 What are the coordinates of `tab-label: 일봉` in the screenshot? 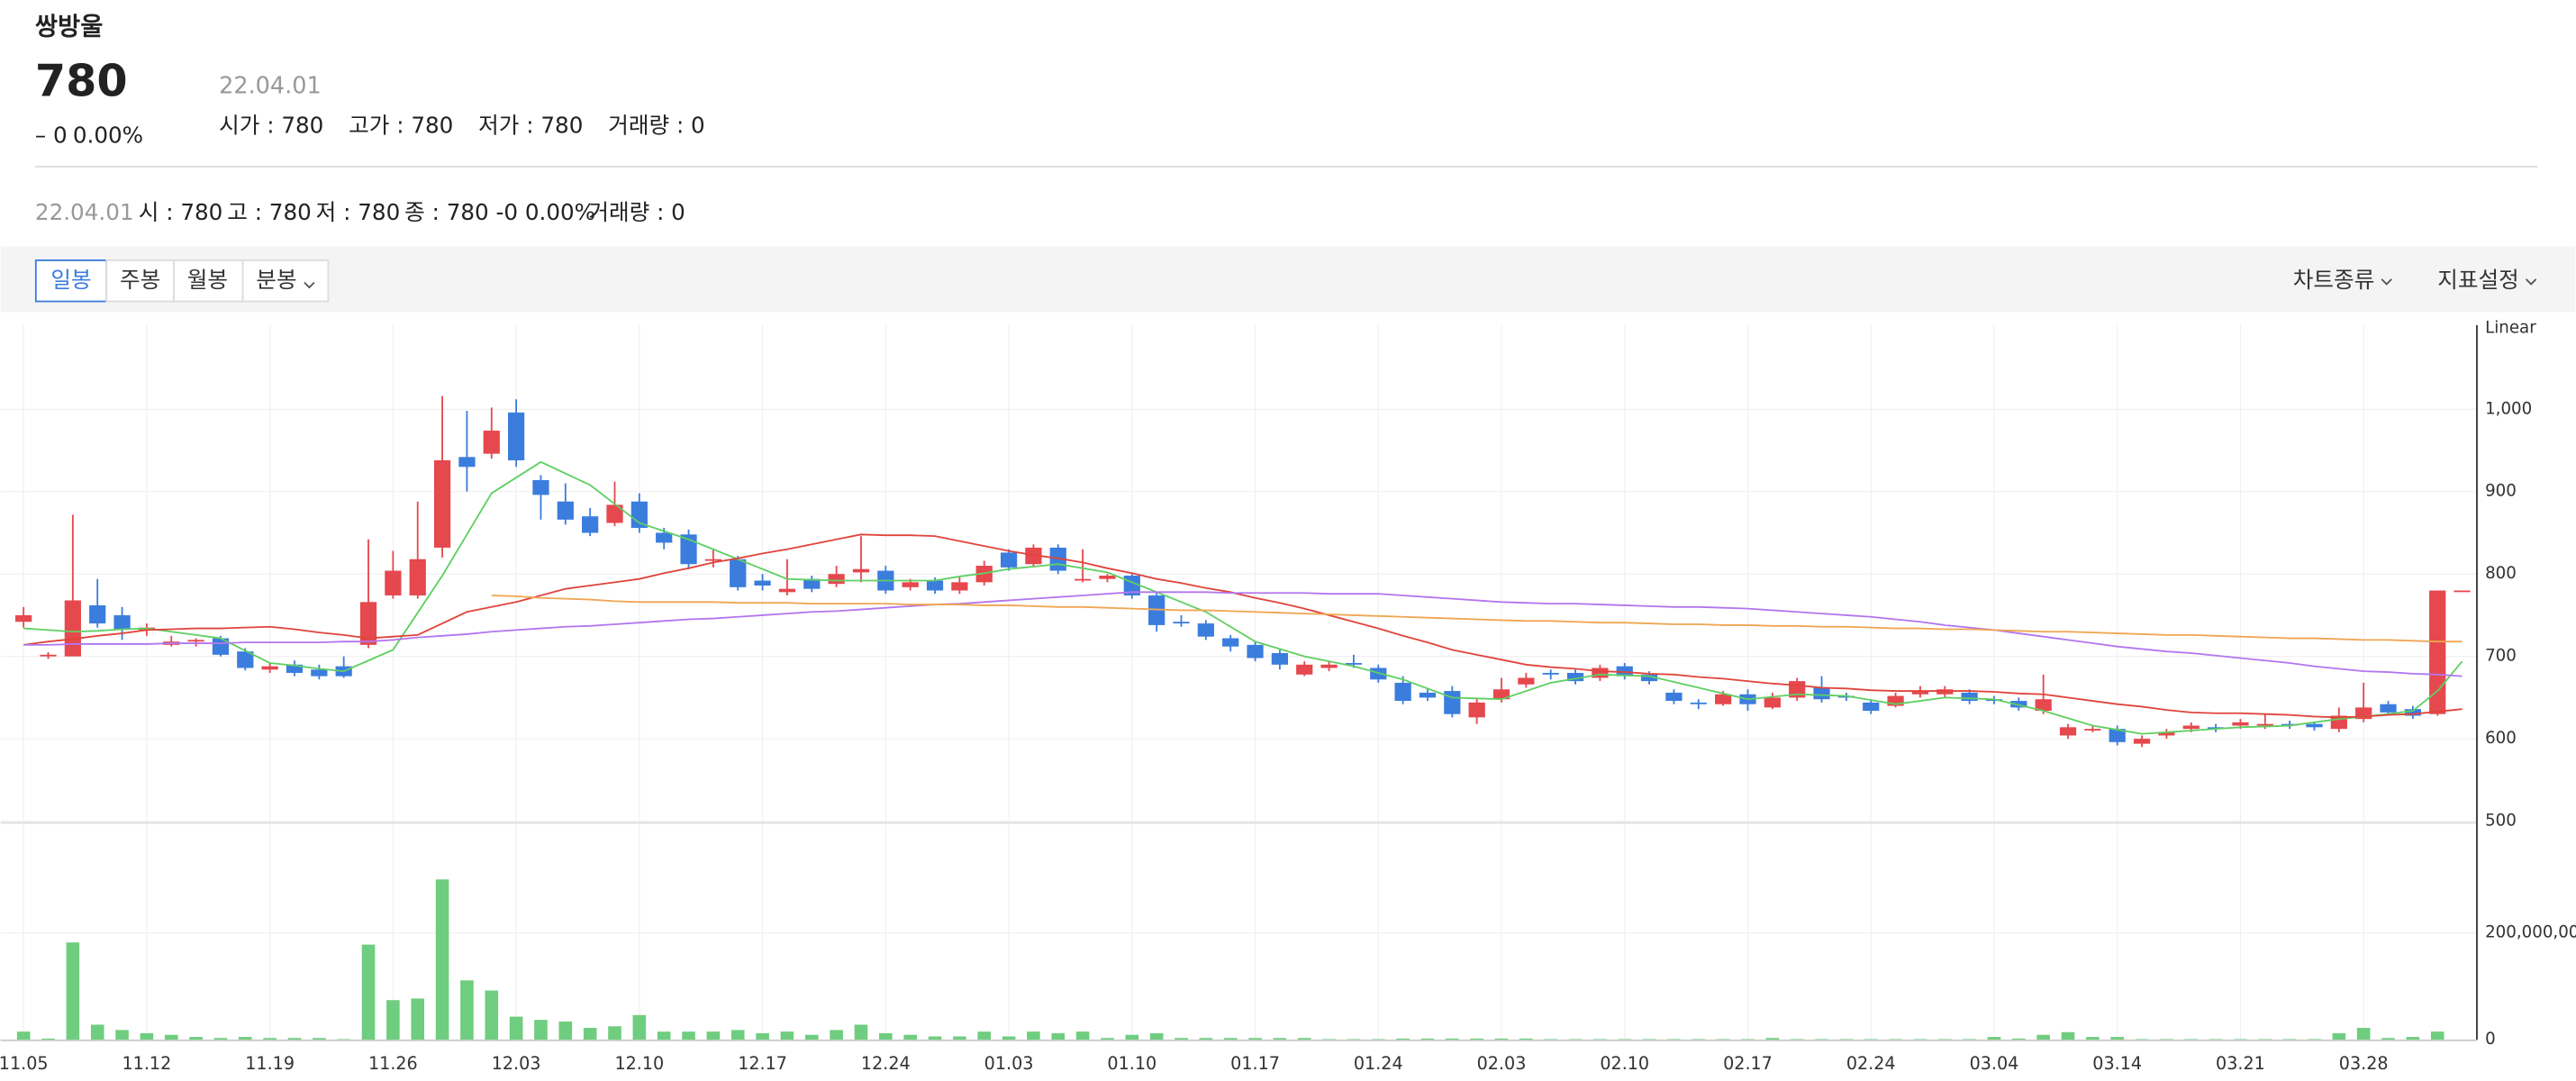 It's located at (71, 280).